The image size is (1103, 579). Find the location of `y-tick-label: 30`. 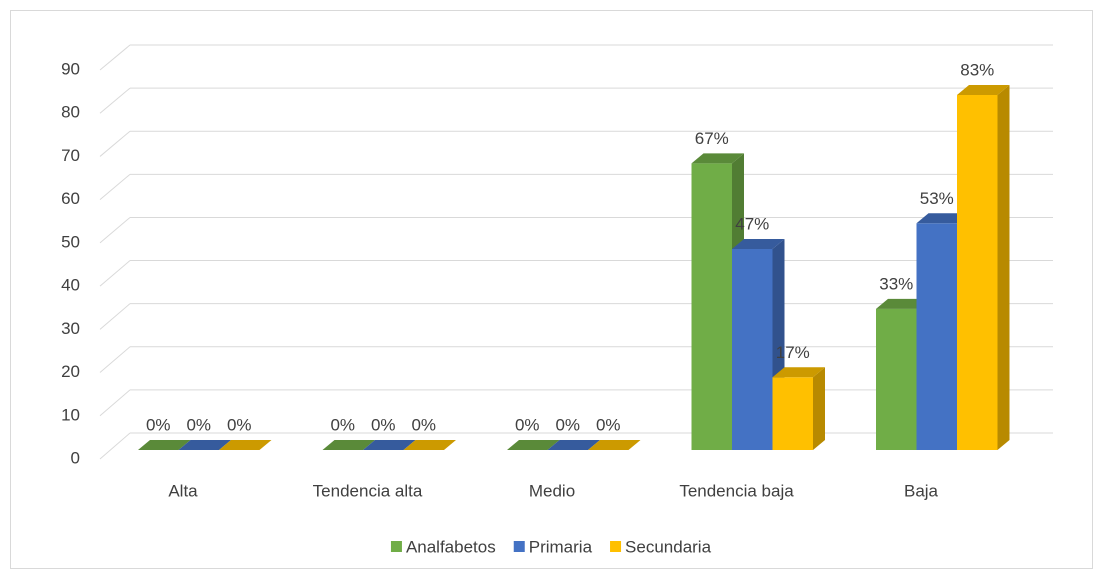

y-tick-label: 30 is located at coordinates (70, 328).